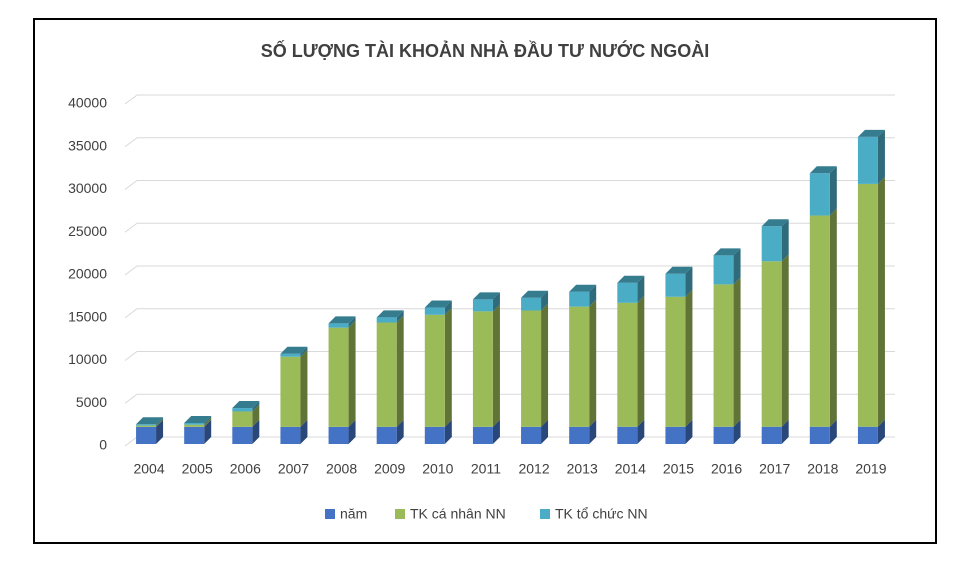 This screenshot has height=566, width=964. What do you see at coordinates (148, 469) in the screenshot?
I see `x-tick-label: 2004` at bounding box center [148, 469].